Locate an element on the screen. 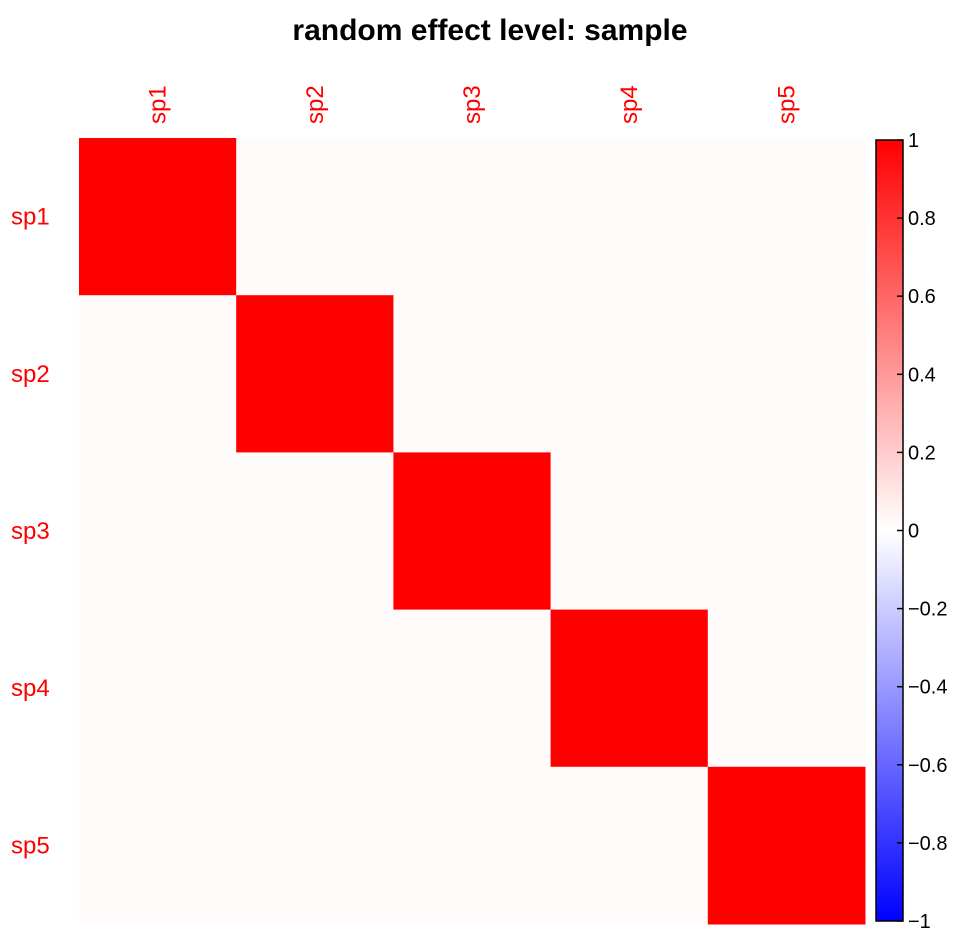 This screenshot has height=936, width=964. column-labels: sp1 sp2 sp3 sp4 sp5 is located at coordinates (473, 104).